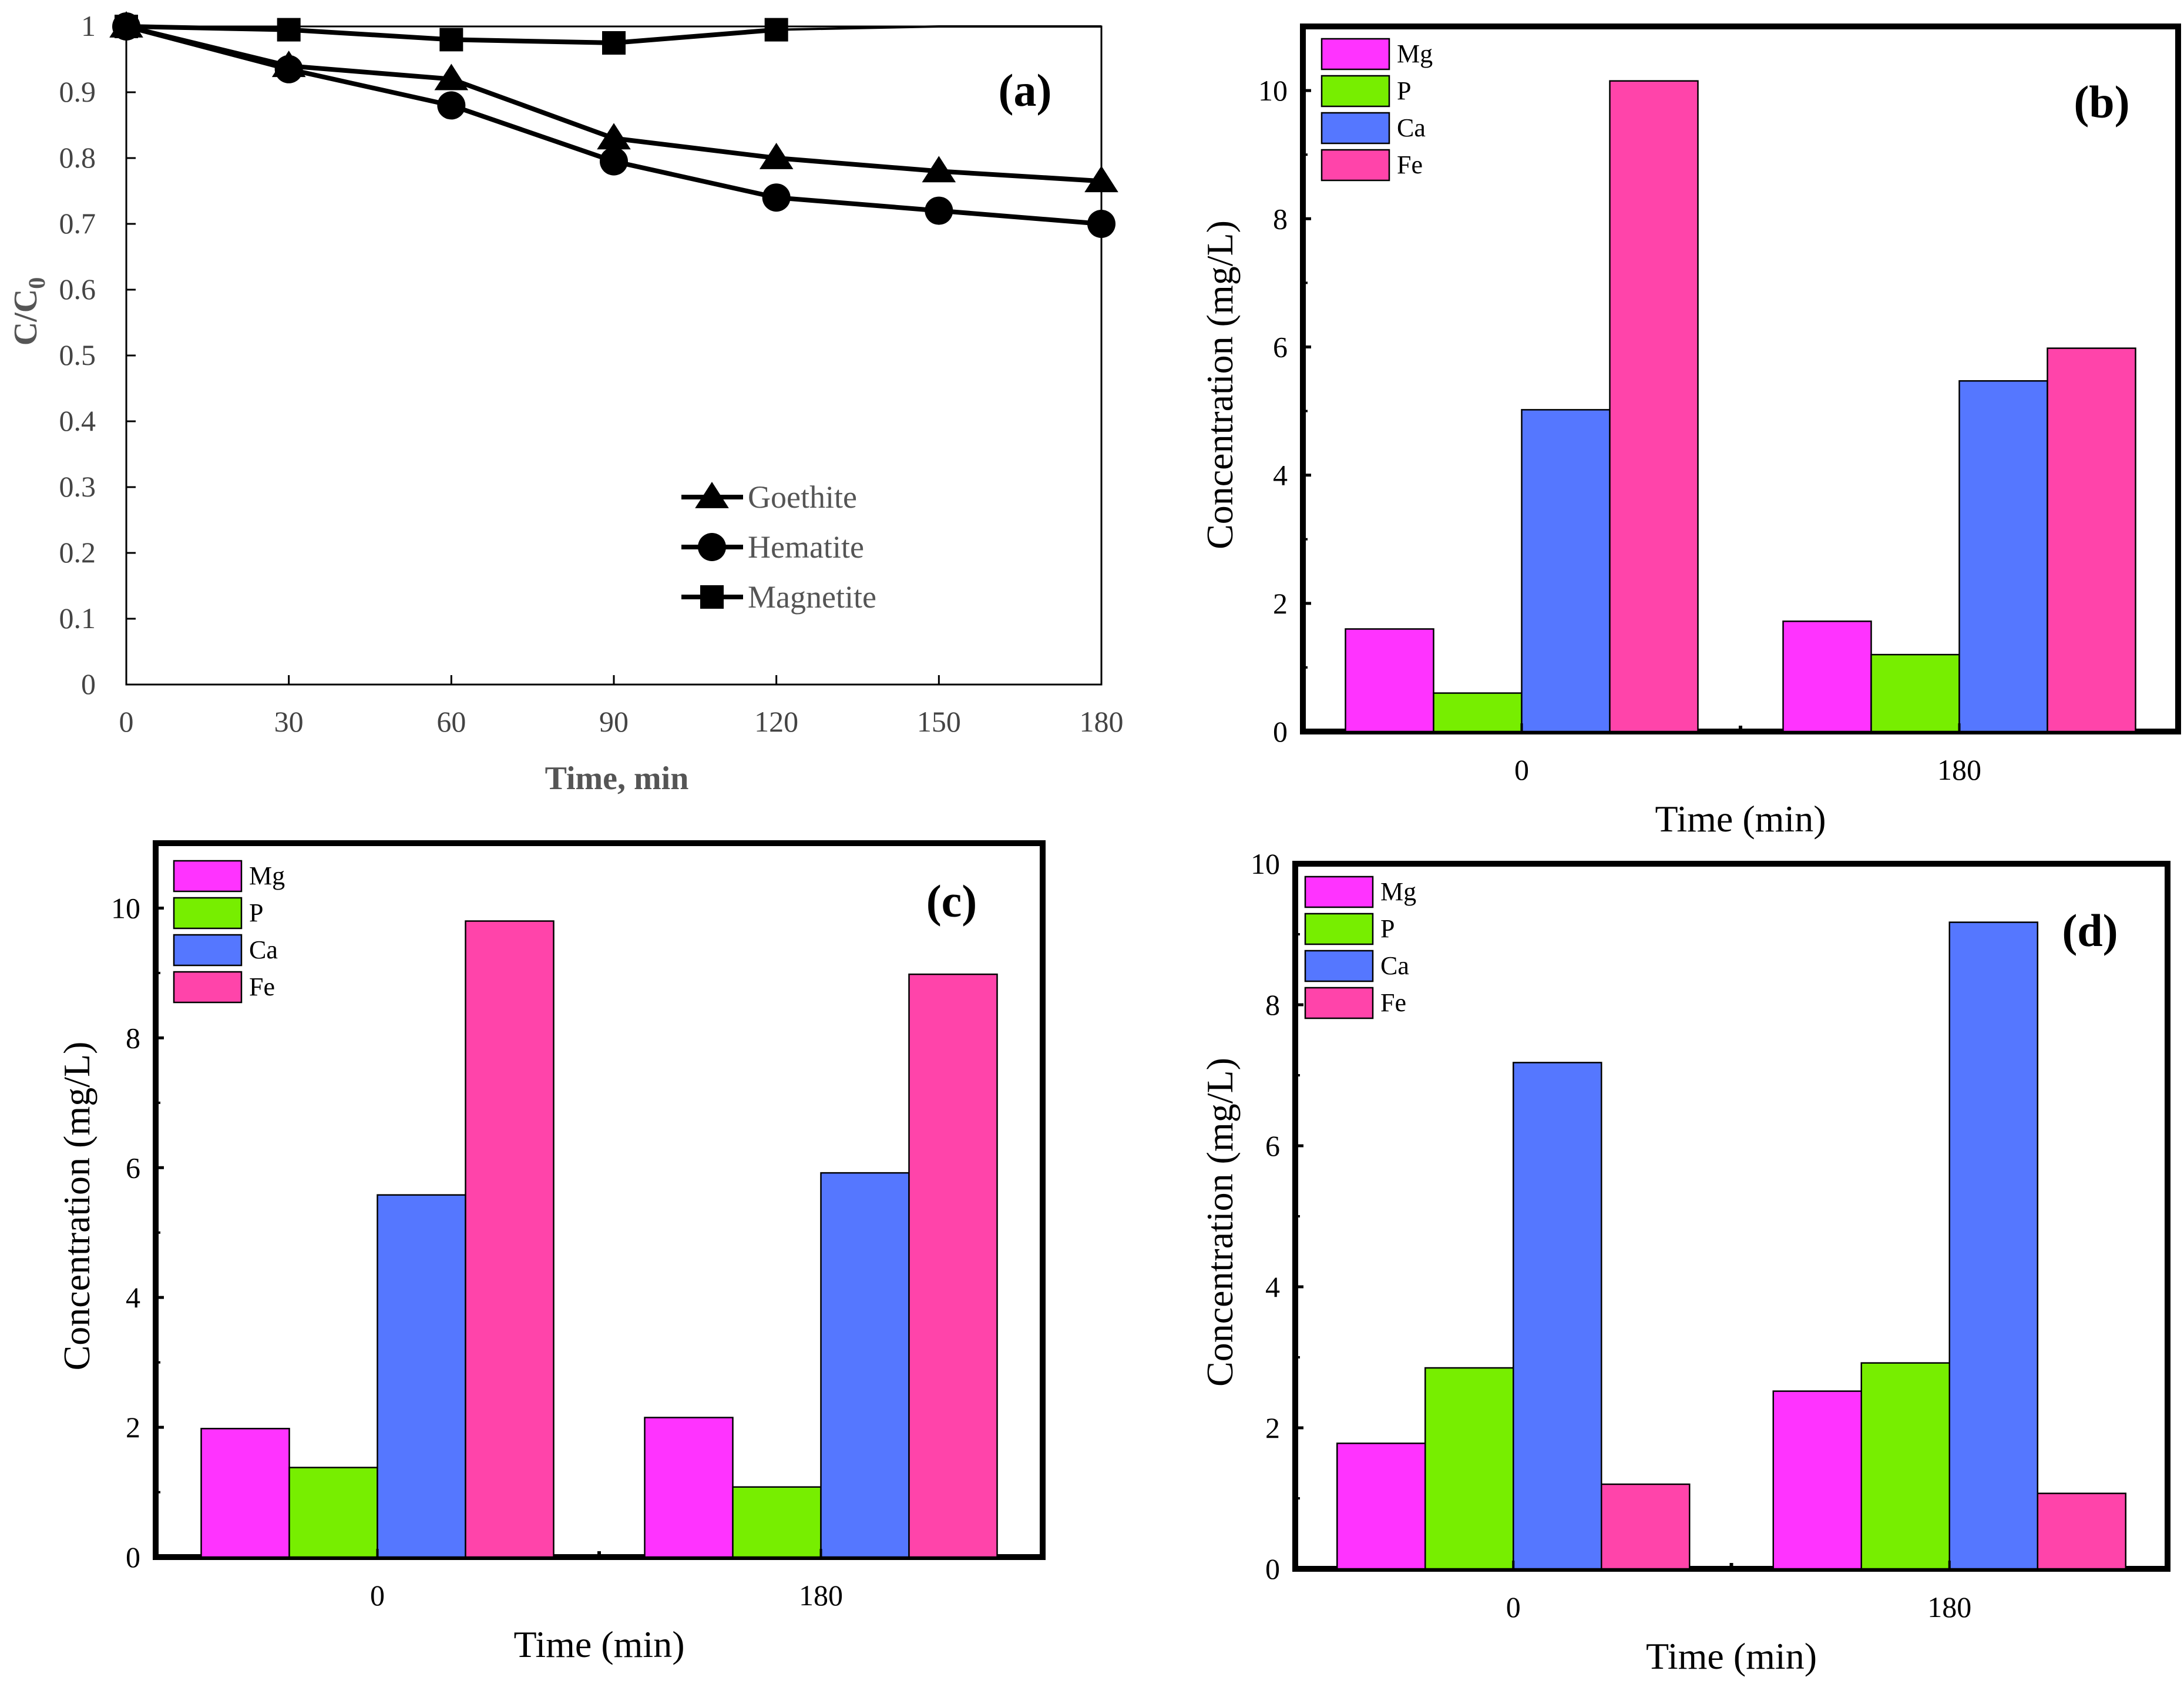 The width and height of the screenshot is (2184, 1684). Describe the element at coordinates (1521, 769) in the screenshot. I see `panel-b-x-tick-label: 0` at that location.